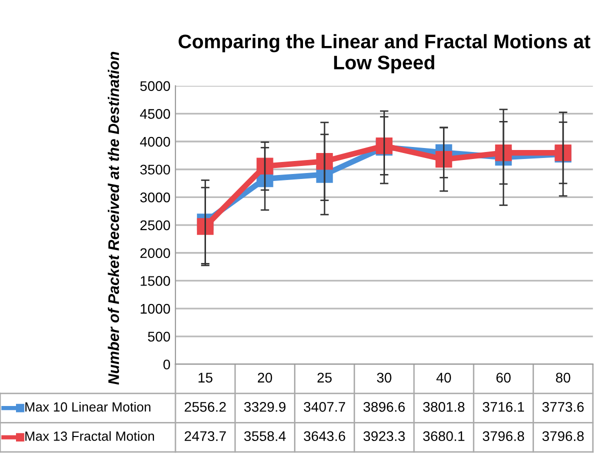 Image resolution: width=605 pixels, height=464 pixels. What do you see at coordinates (384, 377) in the screenshot?
I see `x-tick-label: 30` at bounding box center [384, 377].